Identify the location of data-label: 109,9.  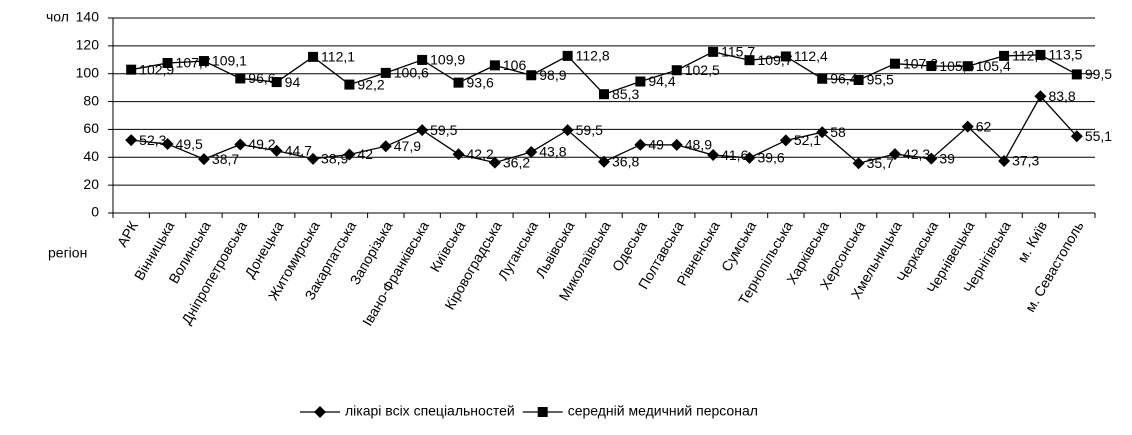
(447, 60).